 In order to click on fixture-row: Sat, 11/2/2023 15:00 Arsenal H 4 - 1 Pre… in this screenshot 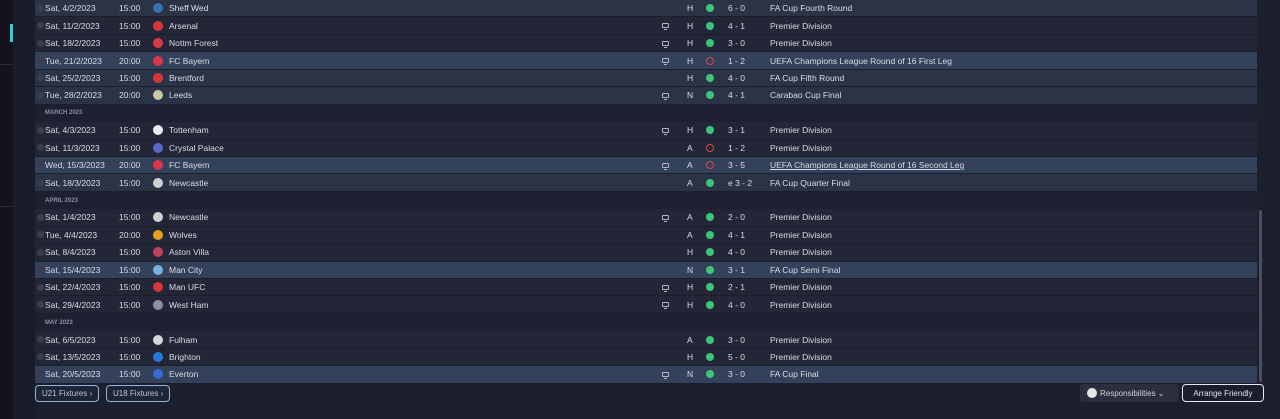, I will do `click(646, 26)`.